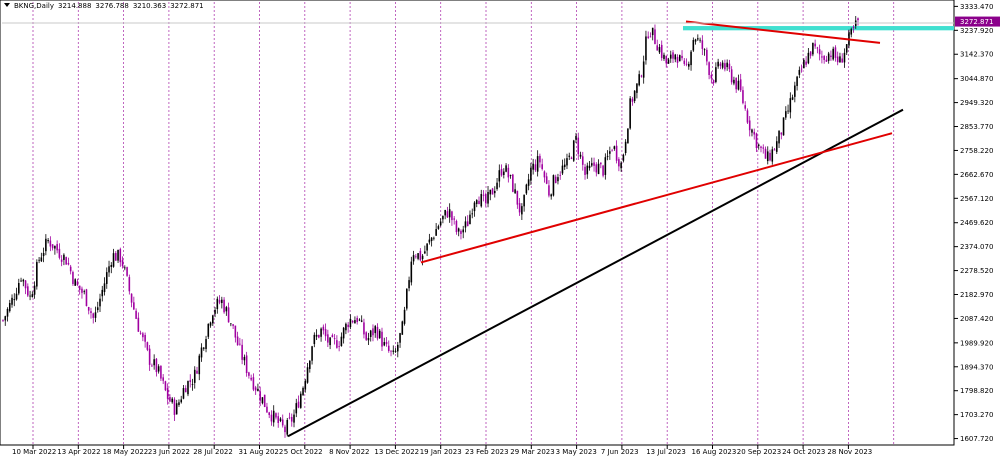 The image size is (1000, 462). I want to click on y-tick-label: 2853.770, so click(976, 127).